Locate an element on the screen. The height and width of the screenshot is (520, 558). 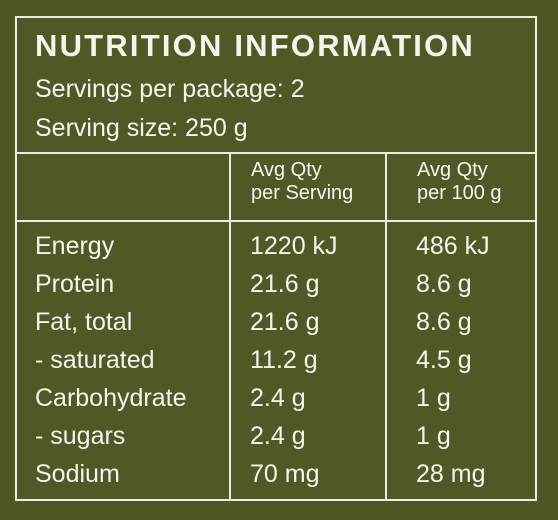
nutrient-name: - saturated is located at coordinates (95, 360).